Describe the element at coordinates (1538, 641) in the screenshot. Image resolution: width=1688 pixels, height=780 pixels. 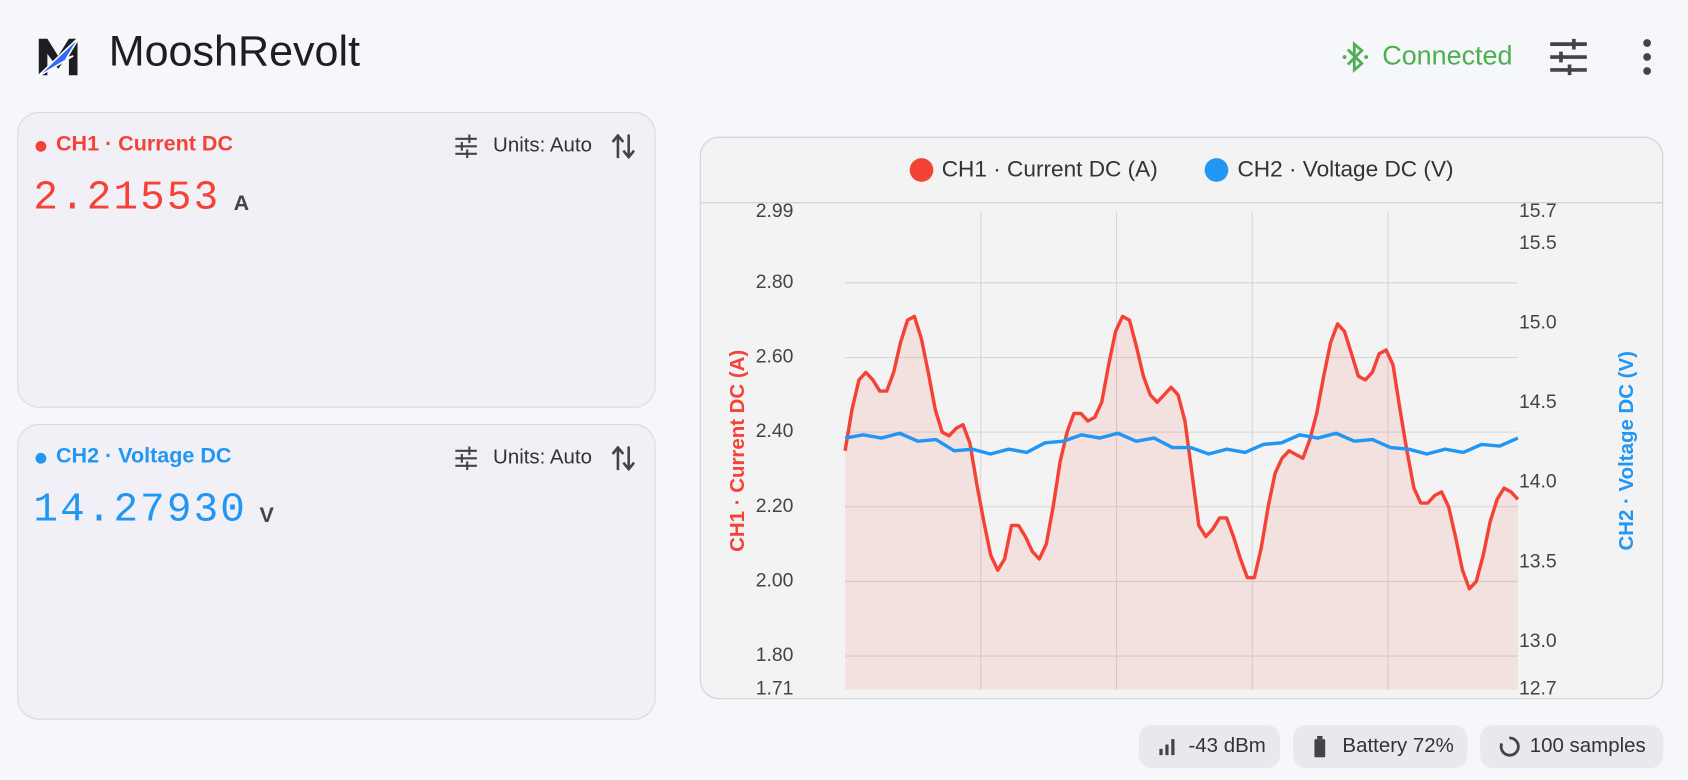
I see `y2-tick-label: 13.0` at that location.